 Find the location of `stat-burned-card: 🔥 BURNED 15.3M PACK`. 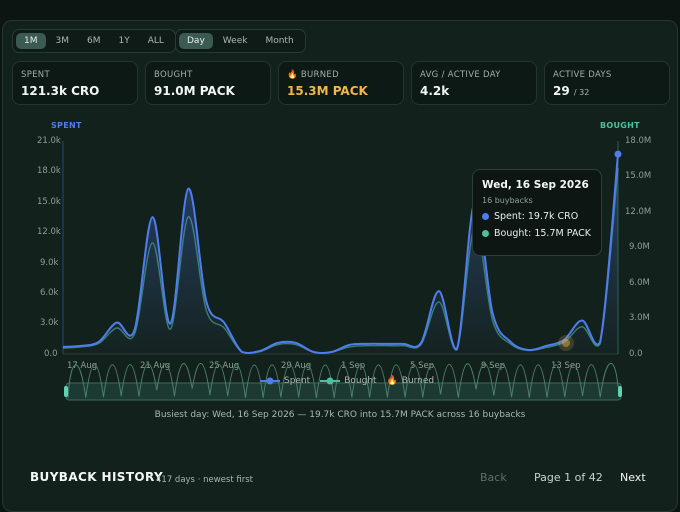

stat-burned-card: 🔥 BURNED 15.3M PACK is located at coordinates (341, 83).